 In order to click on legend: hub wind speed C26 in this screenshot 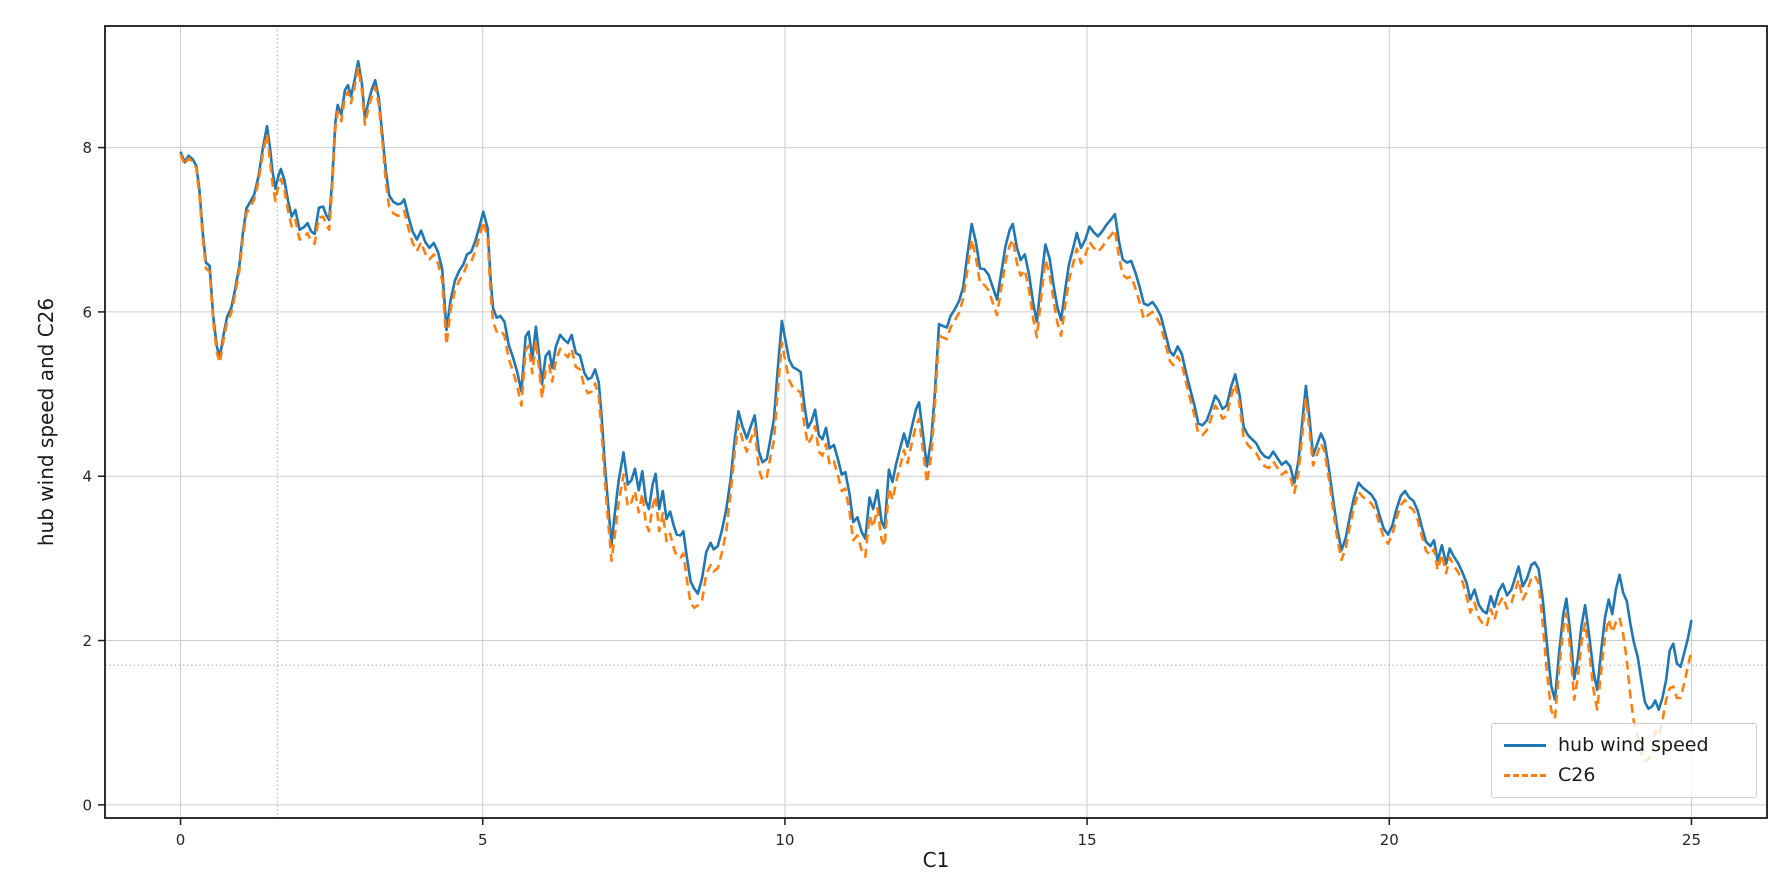, I will do `click(1624, 760)`.